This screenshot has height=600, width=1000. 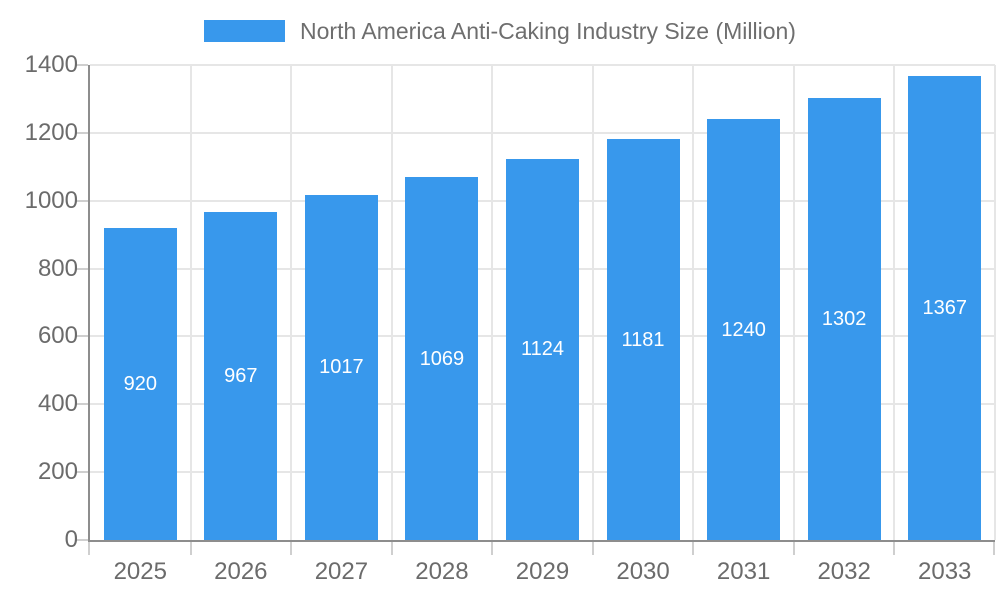 I want to click on y-axis-label: 0, so click(x=71, y=539).